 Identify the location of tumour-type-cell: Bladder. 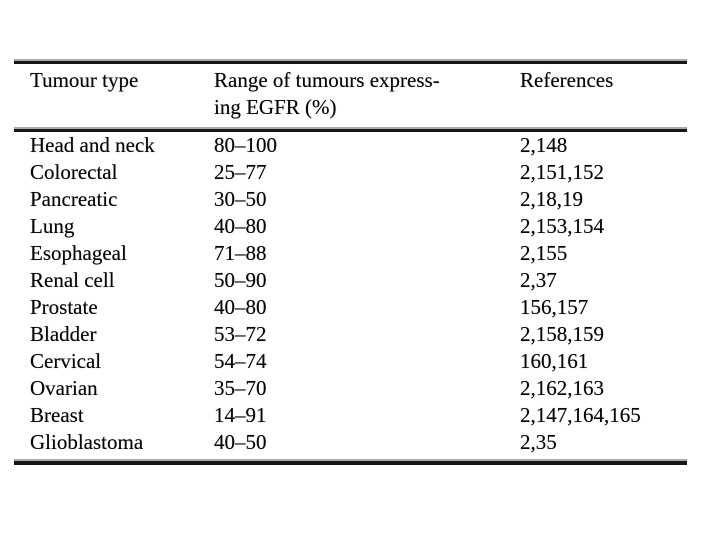
(63, 334).